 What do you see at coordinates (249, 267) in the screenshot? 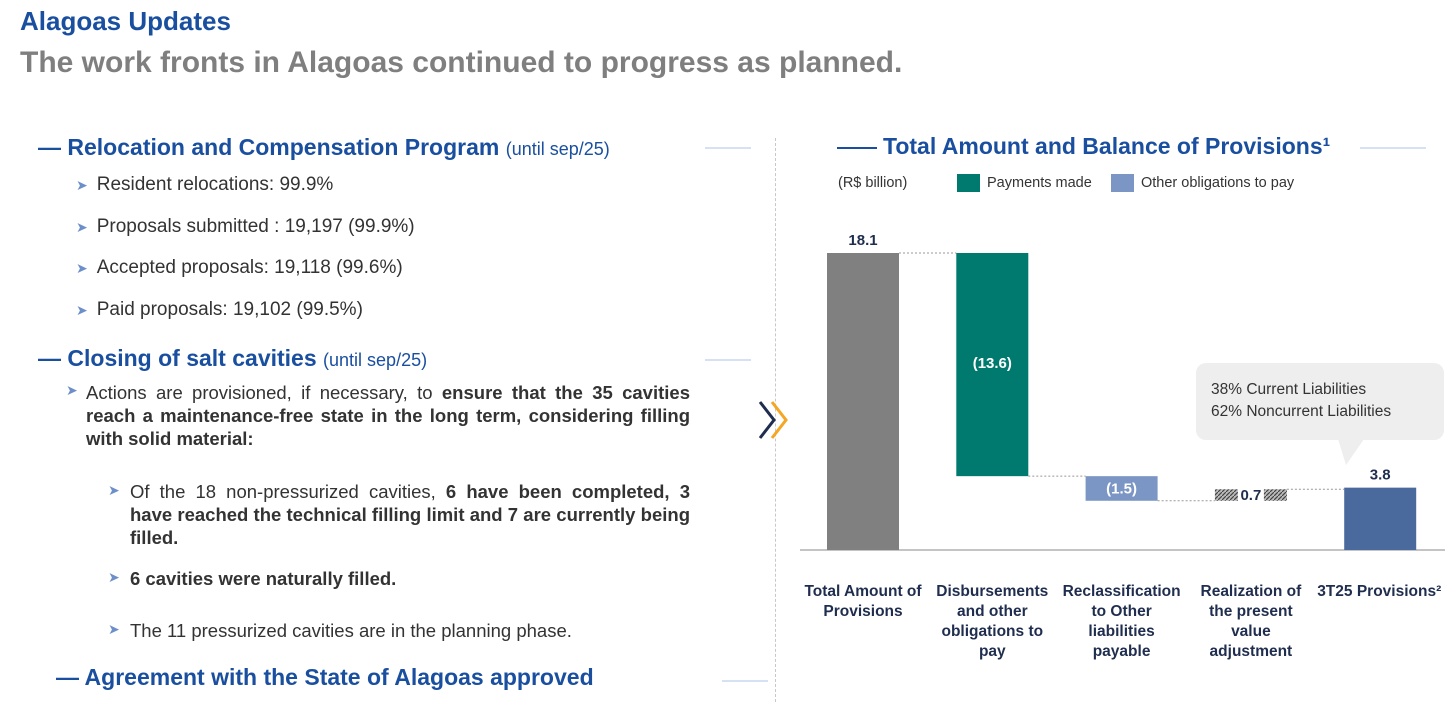
I see `item-text: Accepted proposals: 19,118 (99.6%)` at bounding box center [249, 267].